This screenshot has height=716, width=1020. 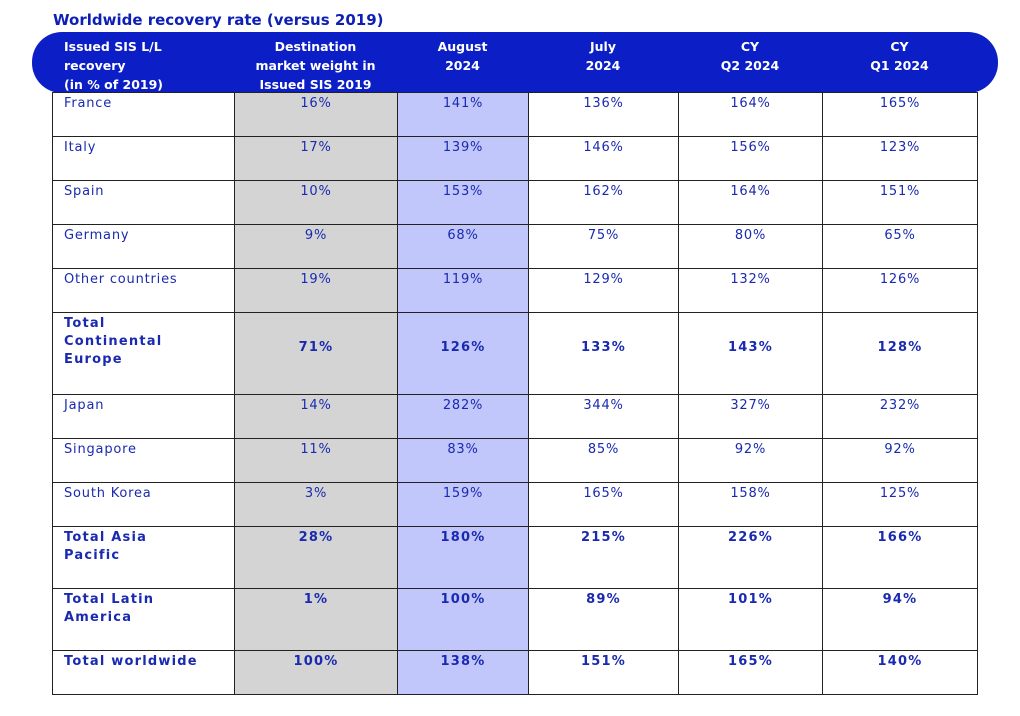 What do you see at coordinates (750, 557) in the screenshot?
I see `q2-cell: 226%` at bounding box center [750, 557].